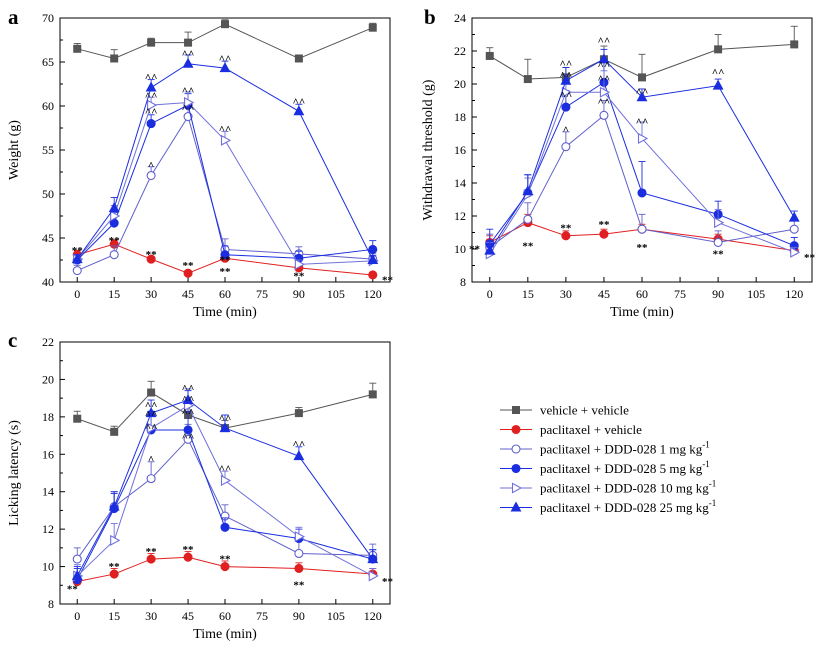 The width and height of the screenshot is (824, 648). I want to click on y-tick-label: 60, so click(48, 106).